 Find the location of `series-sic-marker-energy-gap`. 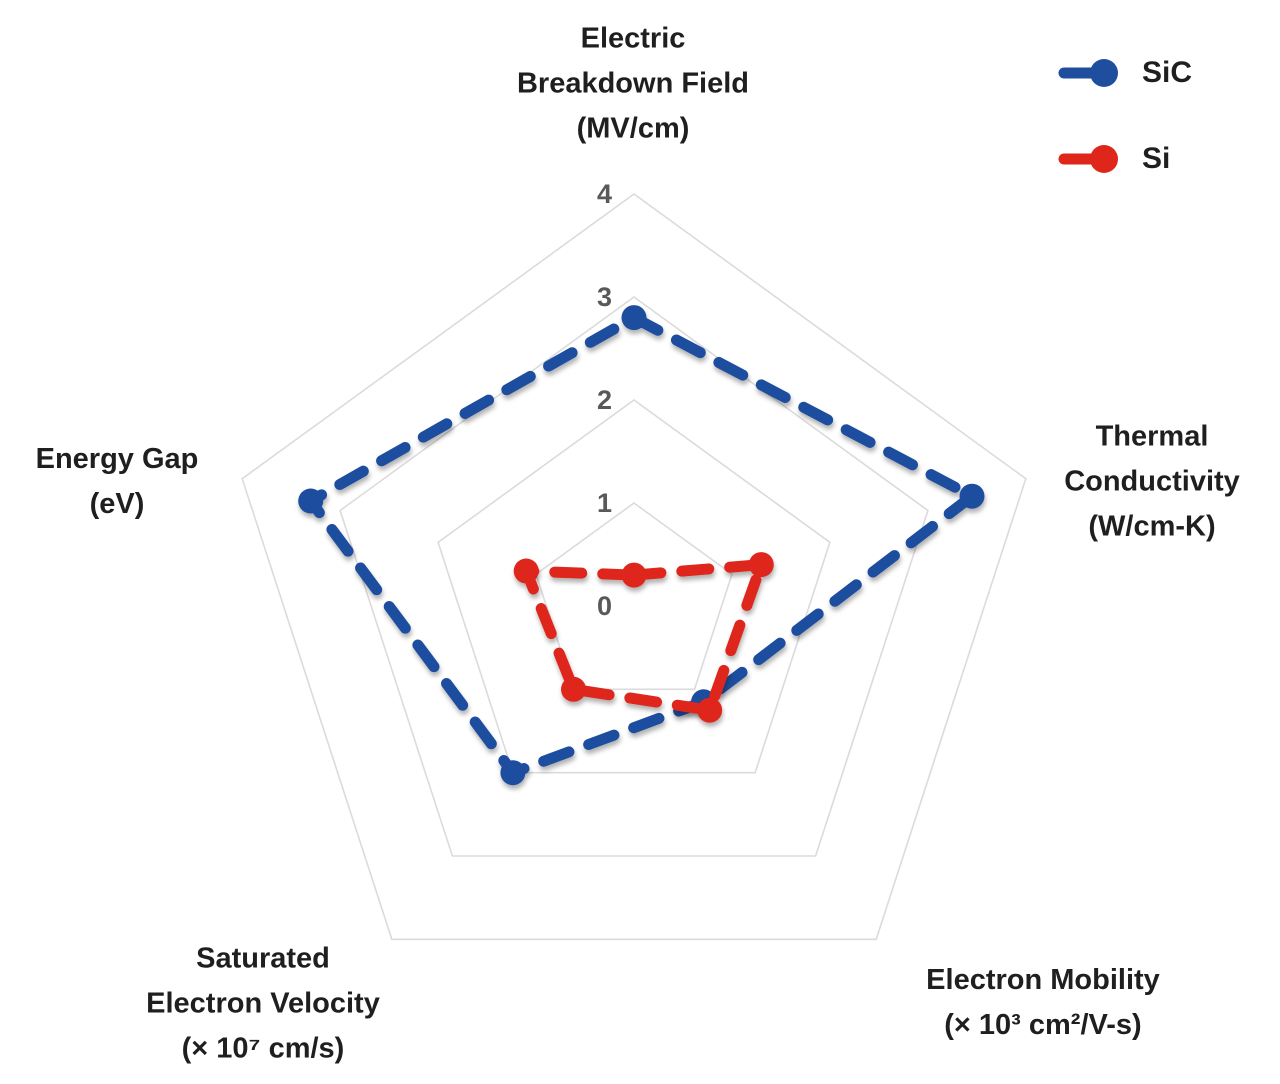

series-sic-marker-energy-gap is located at coordinates (311, 501).